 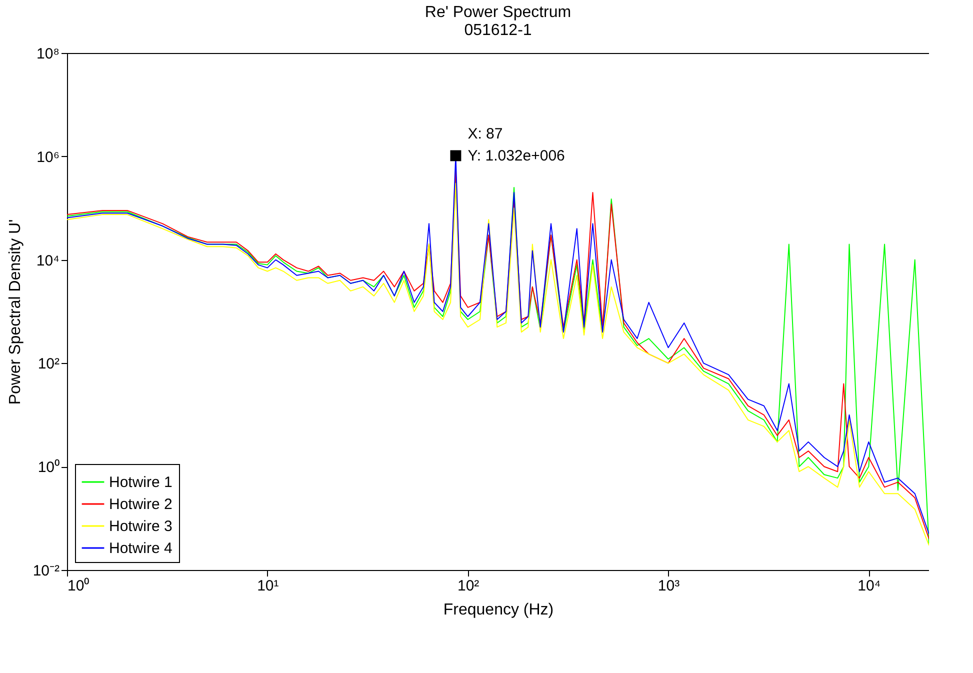 What do you see at coordinates (48, 54) in the screenshot?
I see `y-tick-label: 10⁸` at bounding box center [48, 54].